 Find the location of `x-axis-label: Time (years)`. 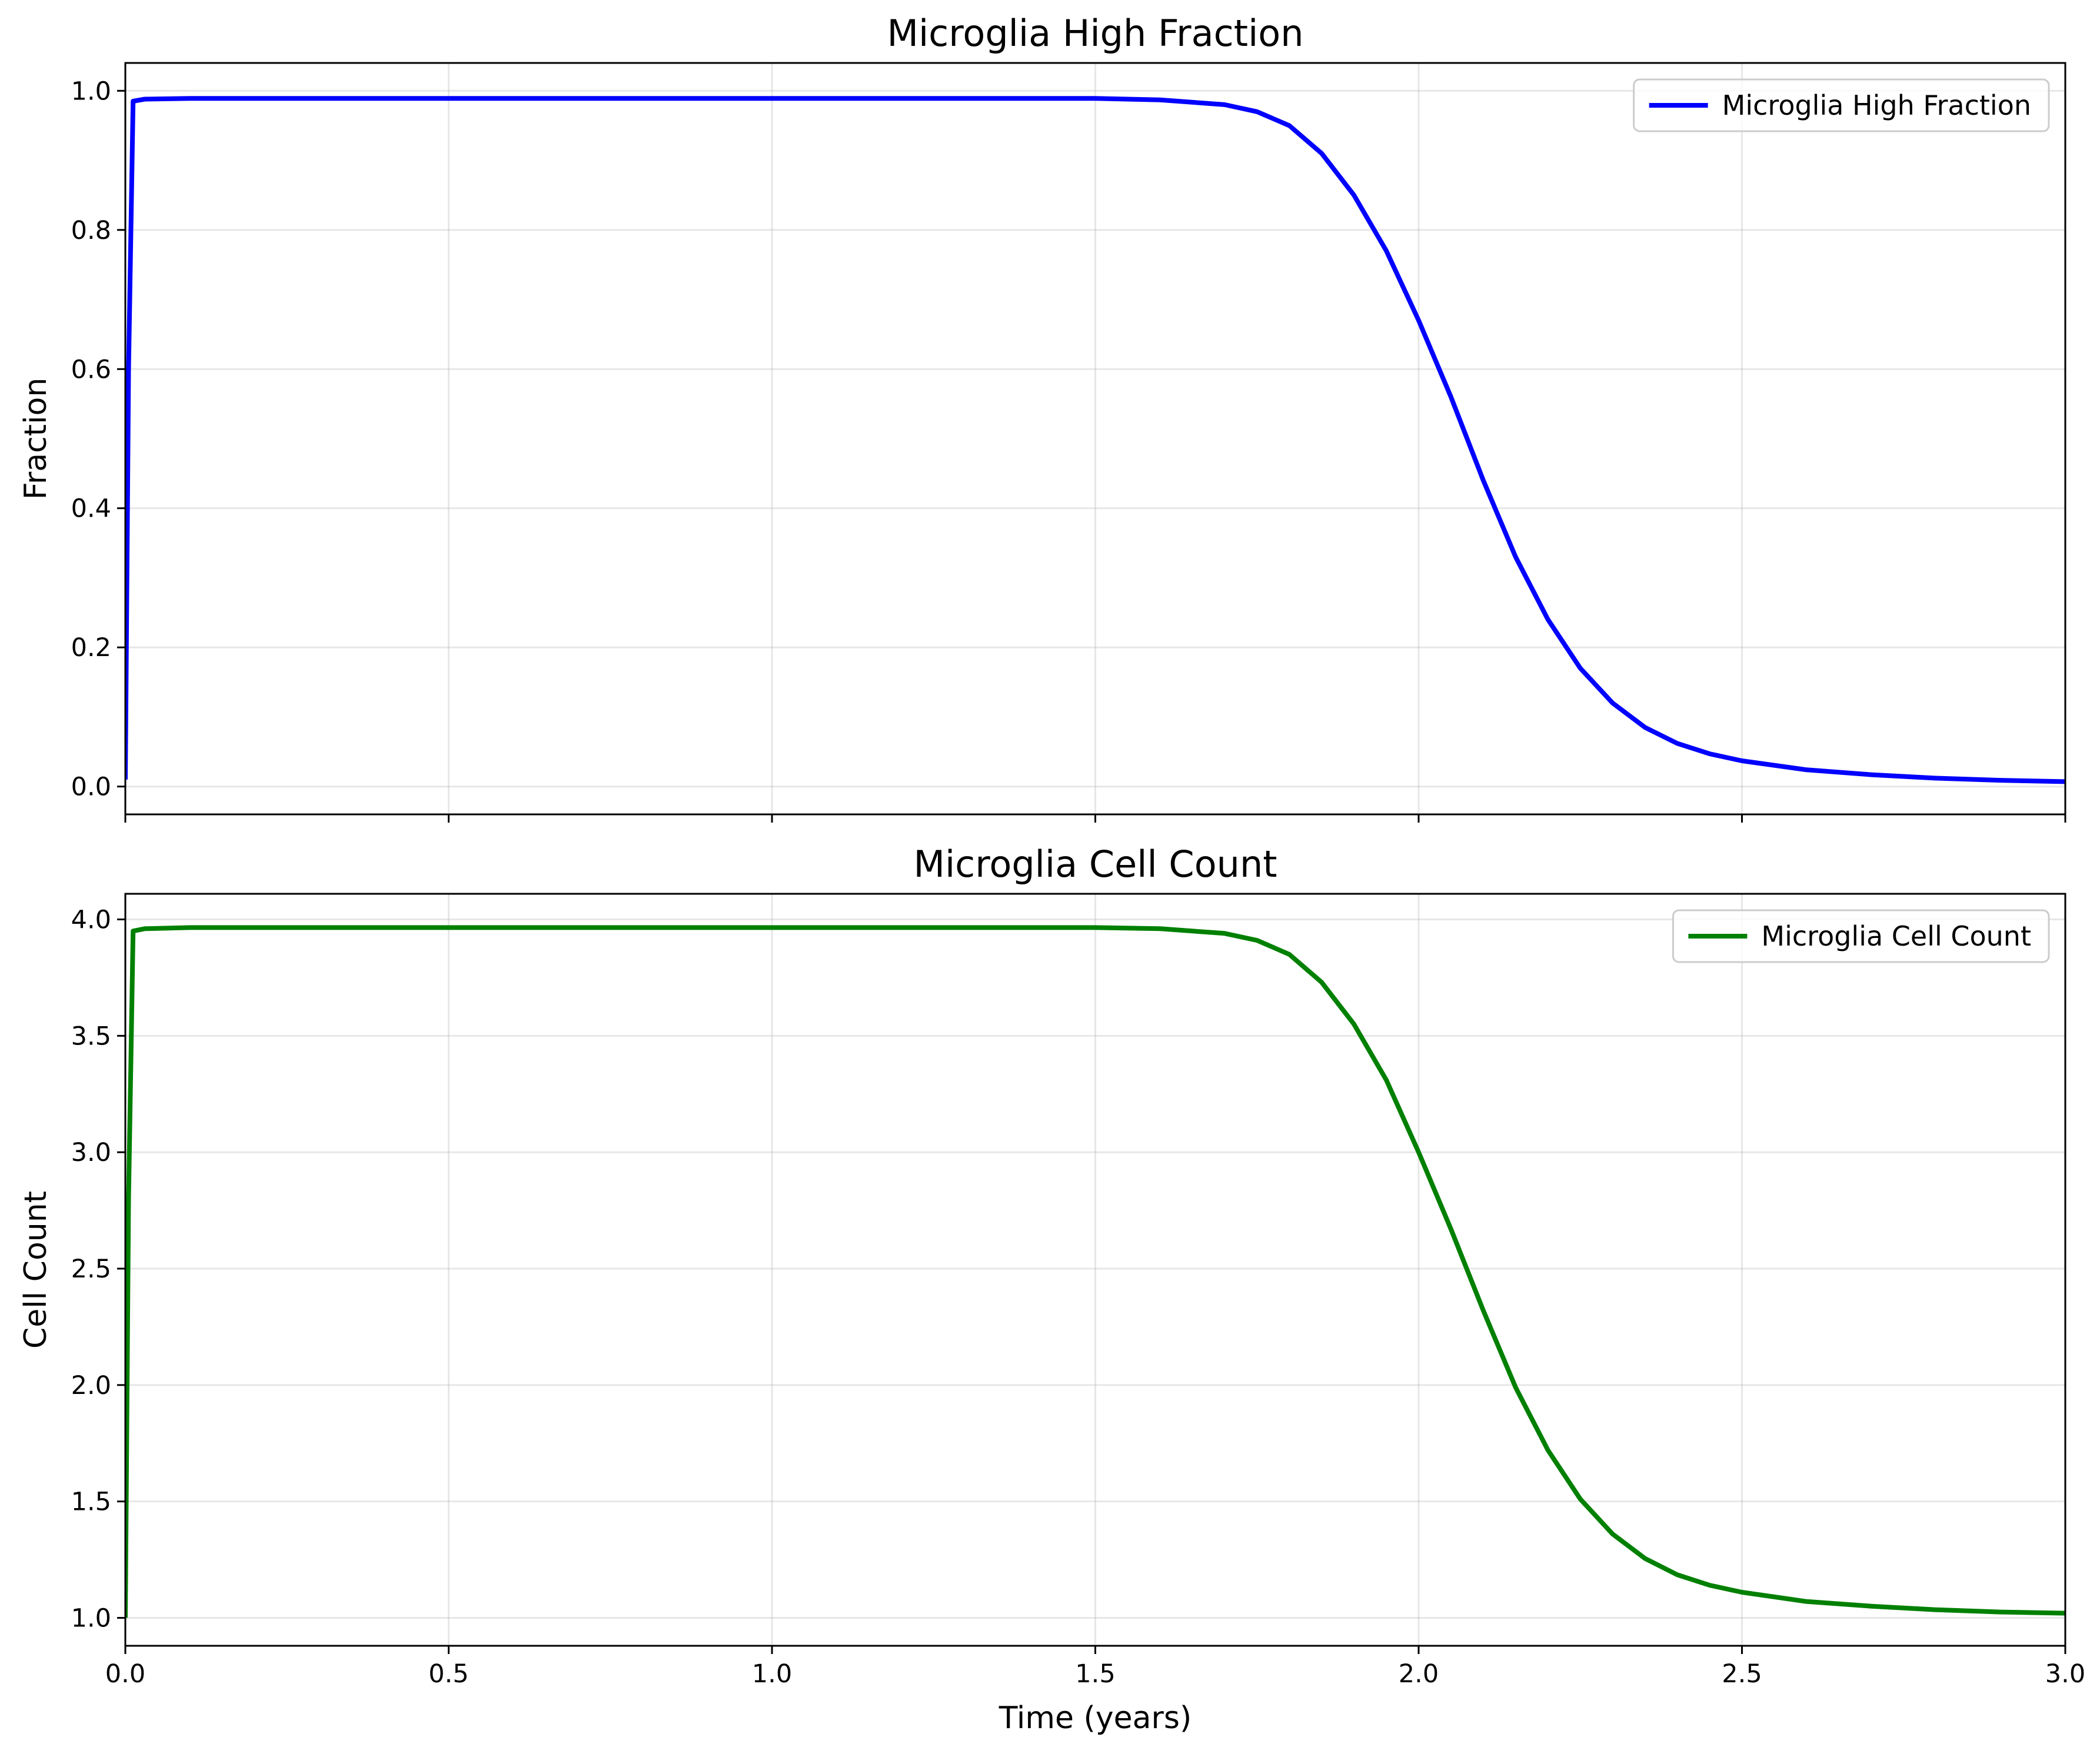

x-axis-label: Time (years) is located at coordinates (1095, 1718).